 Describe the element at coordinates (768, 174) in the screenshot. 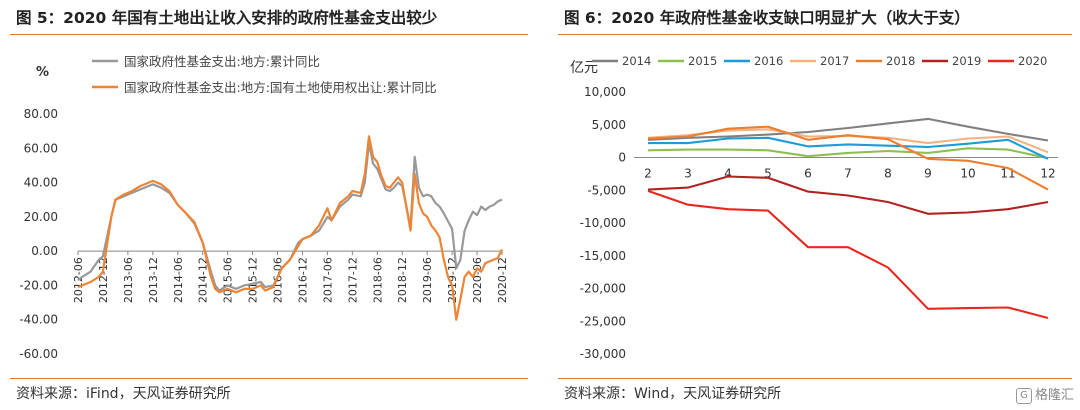

I see `right-x-tick-label: 5` at that location.